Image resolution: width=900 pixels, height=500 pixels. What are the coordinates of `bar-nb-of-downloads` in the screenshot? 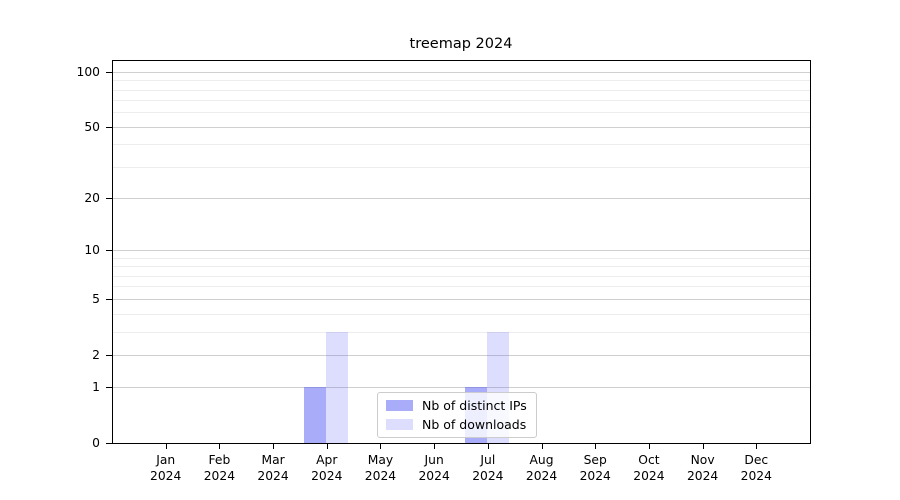 It's located at (336, 387).